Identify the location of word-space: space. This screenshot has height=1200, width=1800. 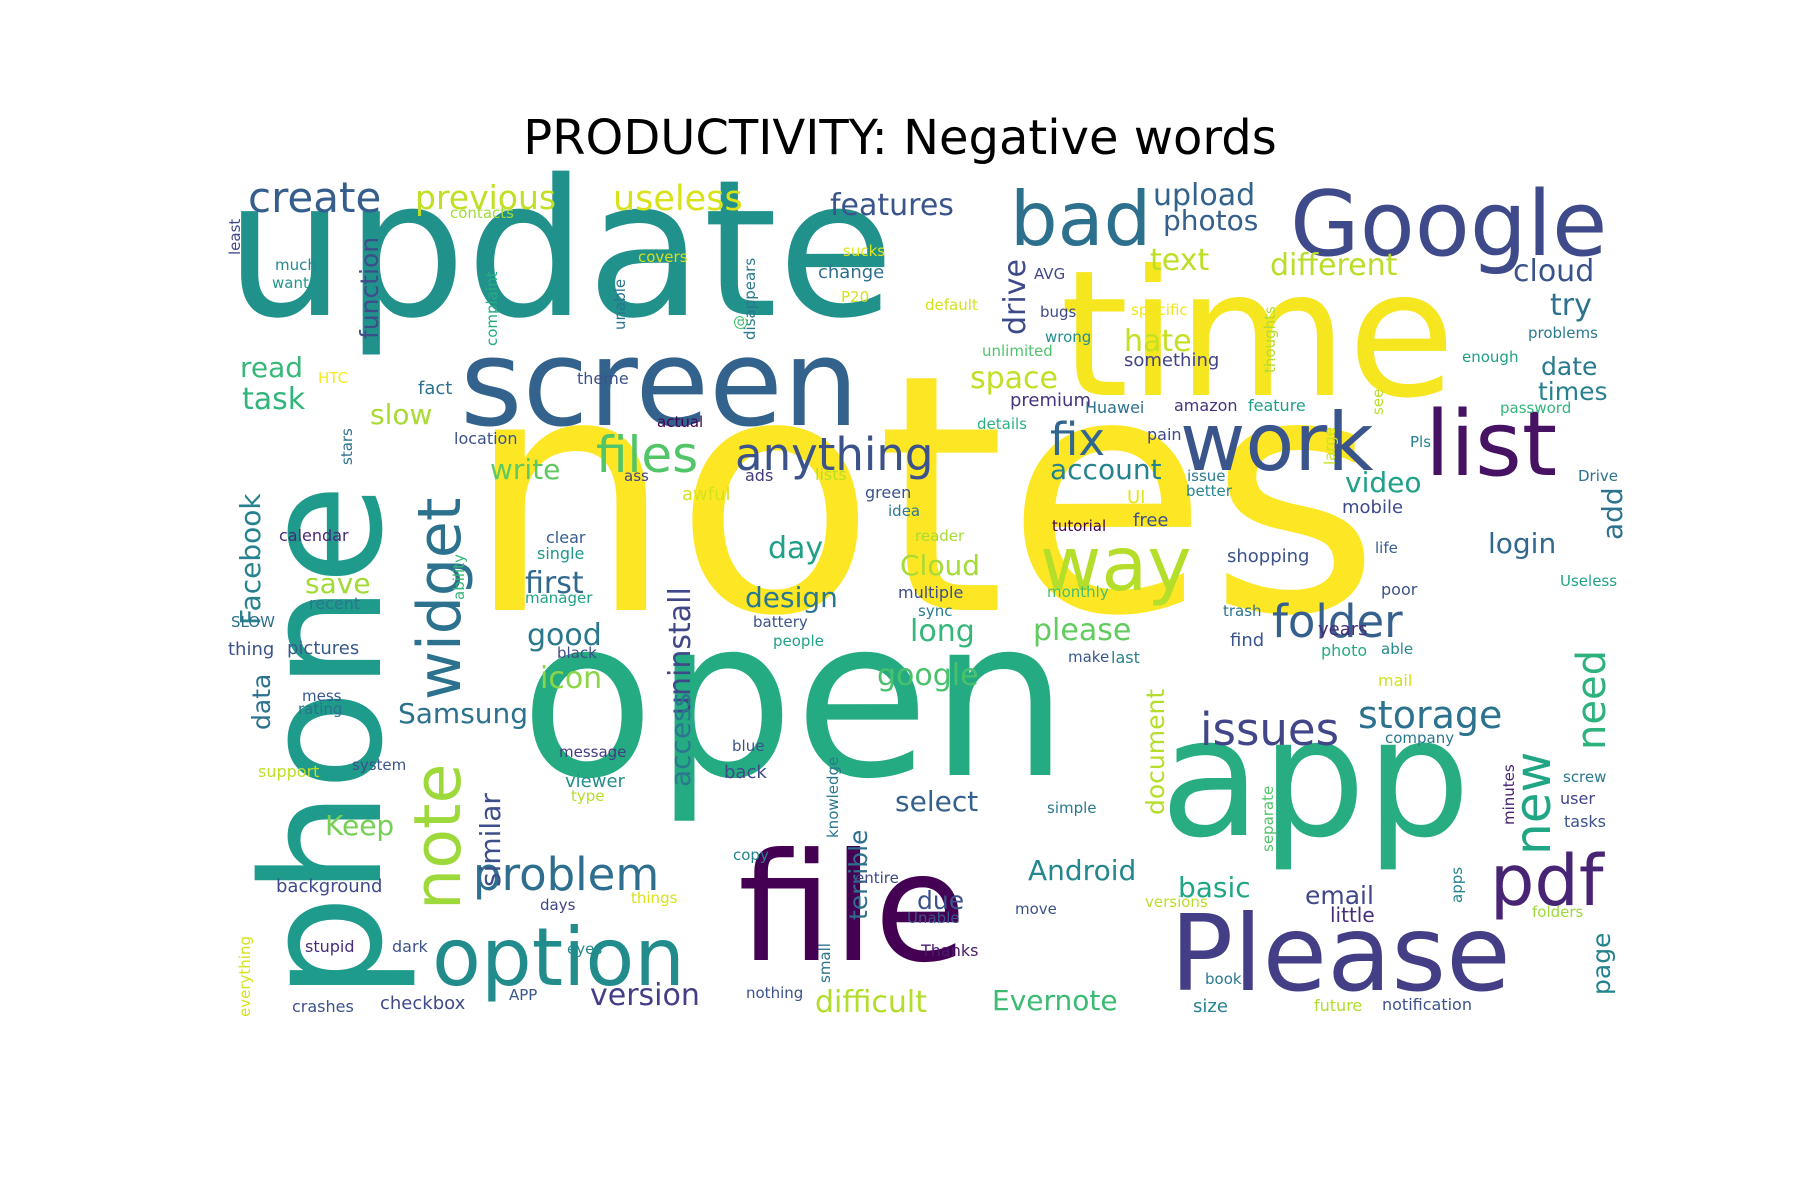
(1014, 378).